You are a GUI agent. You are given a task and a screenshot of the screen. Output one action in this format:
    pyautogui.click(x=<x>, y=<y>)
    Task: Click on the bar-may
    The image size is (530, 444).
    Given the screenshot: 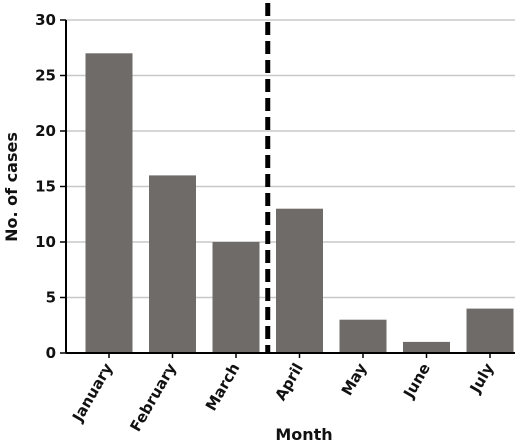 What is the action you would take?
    pyautogui.click(x=363, y=336)
    